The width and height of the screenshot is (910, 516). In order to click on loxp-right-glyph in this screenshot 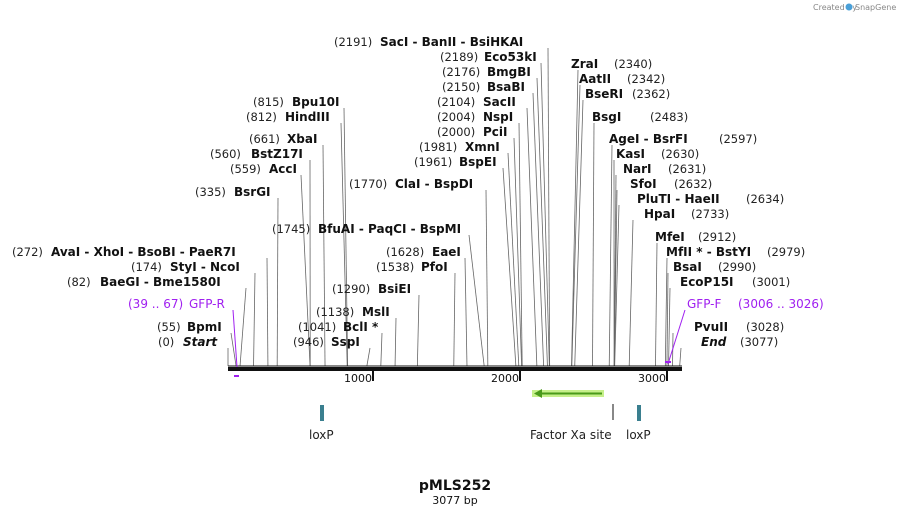, I will do `click(639, 413)`.